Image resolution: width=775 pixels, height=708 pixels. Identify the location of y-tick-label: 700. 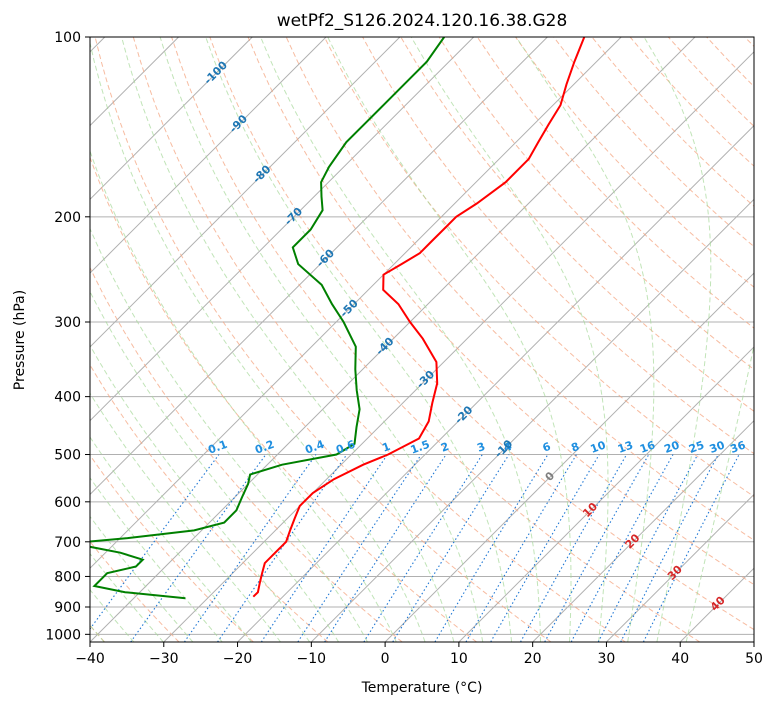
(67, 543).